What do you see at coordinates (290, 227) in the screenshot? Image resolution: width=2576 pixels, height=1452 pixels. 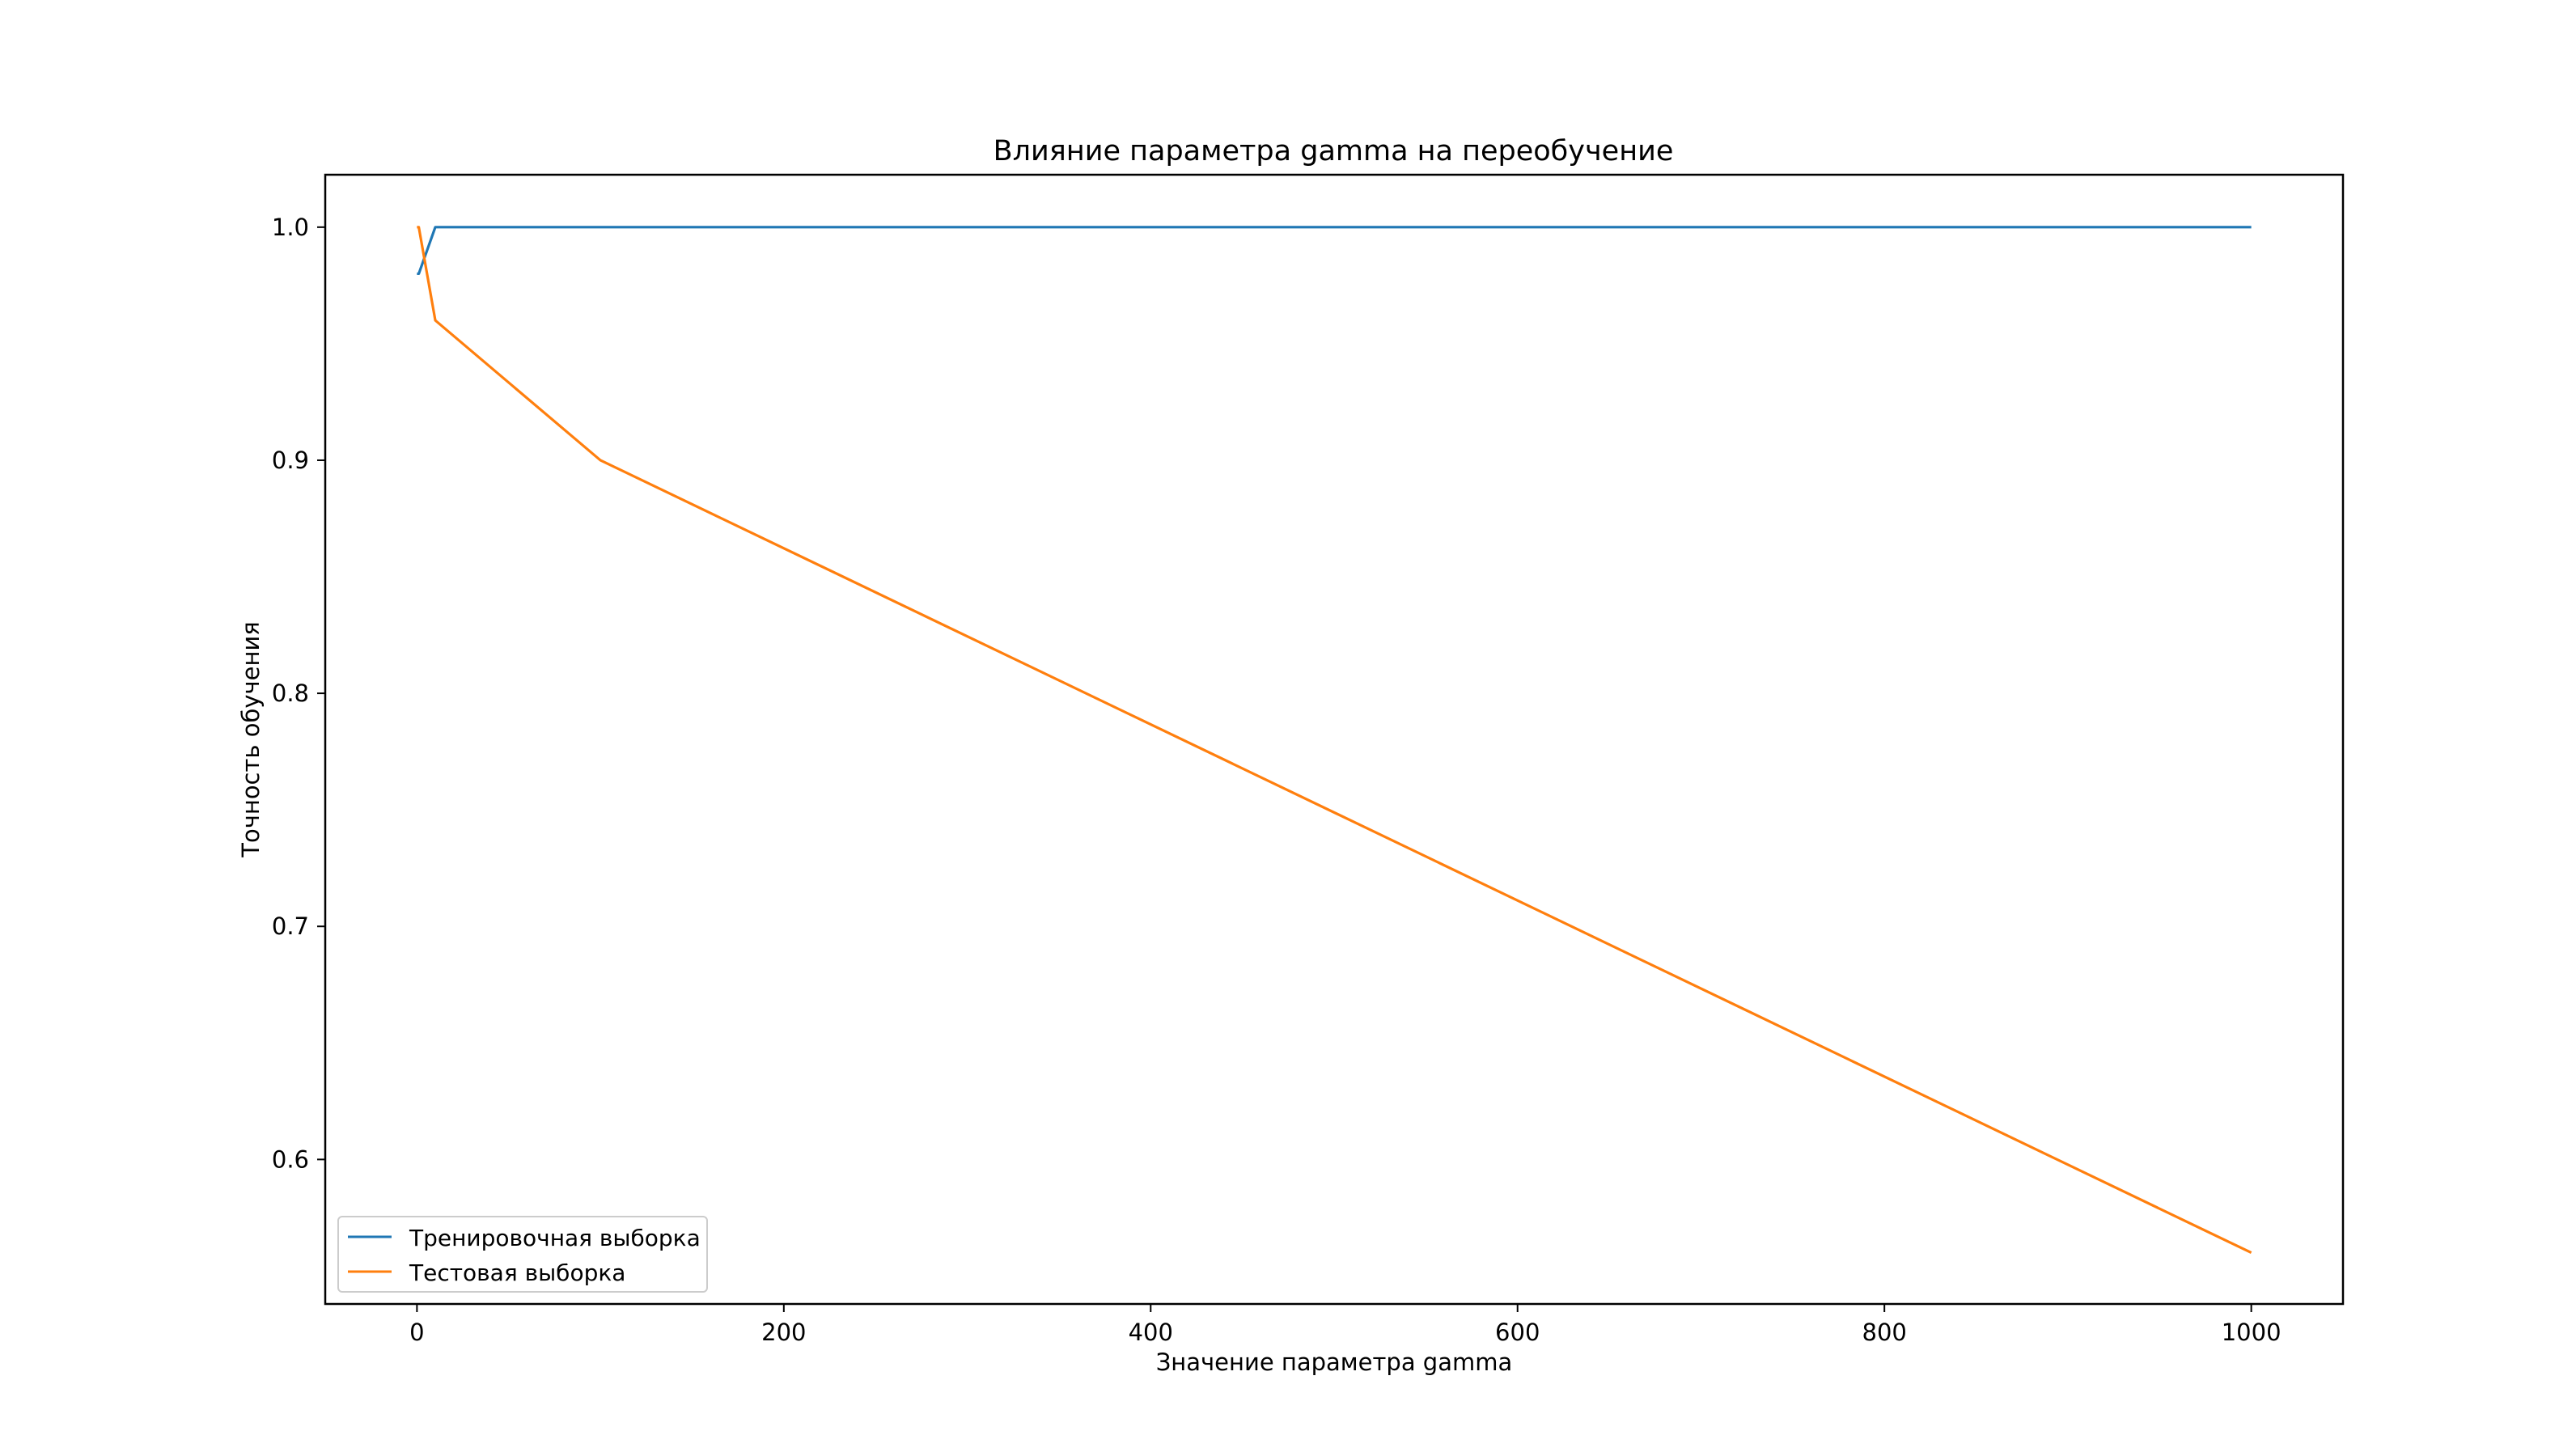 I see `y-tick-label: 1.0` at bounding box center [290, 227].